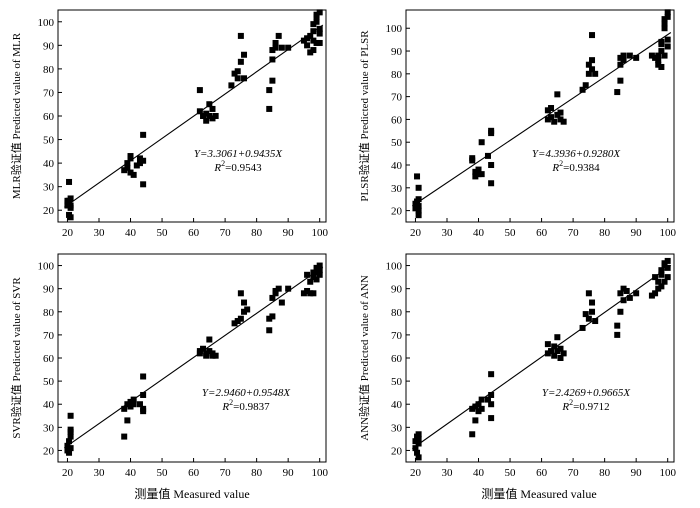  Describe the element at coordinates (49, 405) in the screenshot. I see `y-tick-label: 40` at that location.